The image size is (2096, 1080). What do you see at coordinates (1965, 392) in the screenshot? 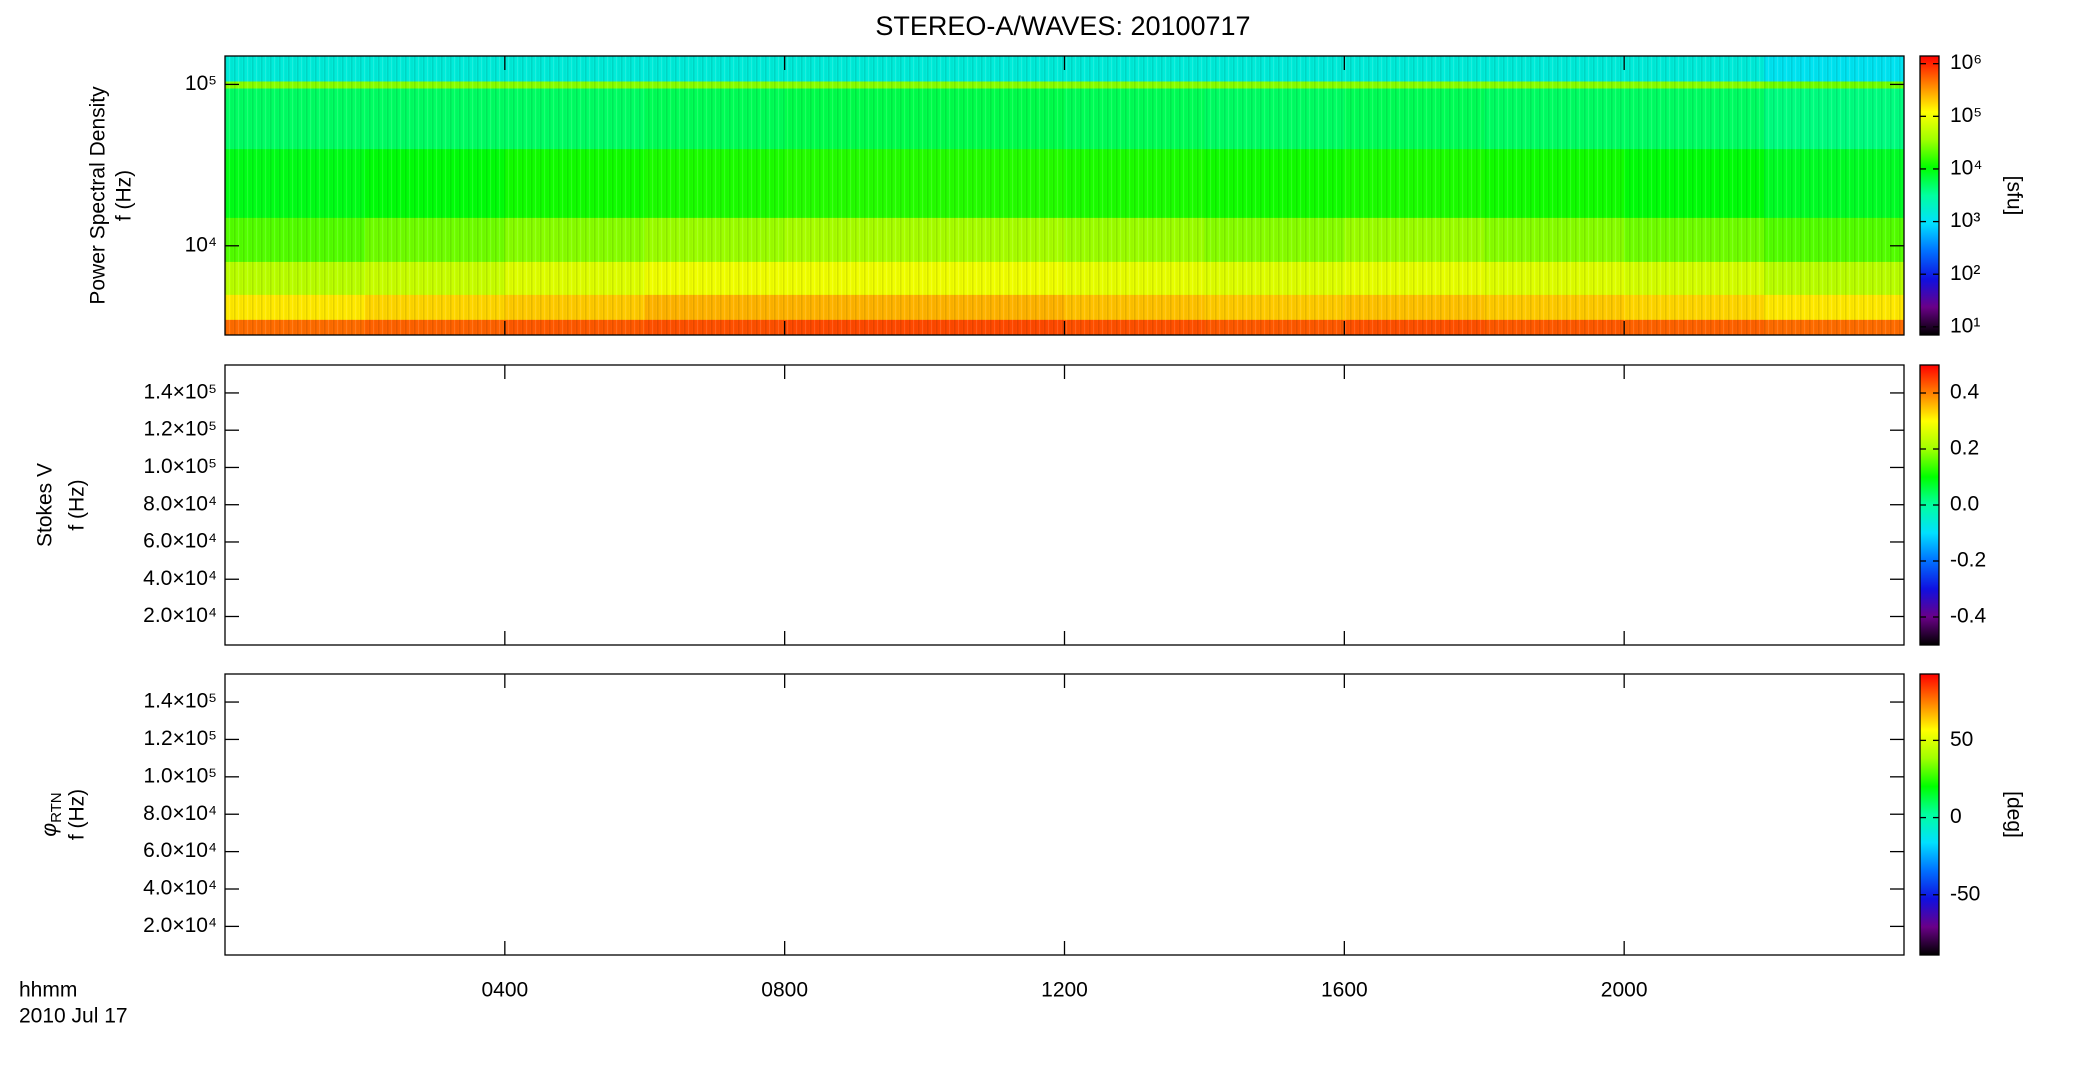
I see `colorbar-tick-label: 0.4` at bounding box center [1965, 392].